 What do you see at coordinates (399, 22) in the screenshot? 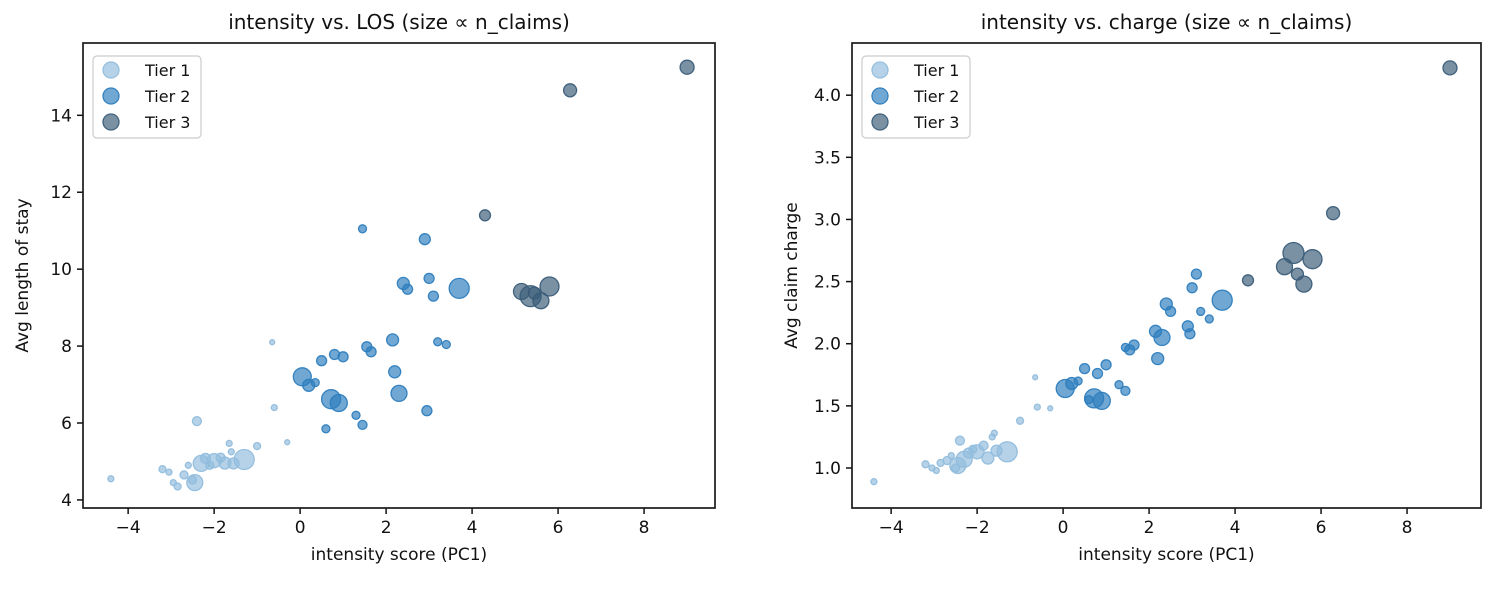
I see `chart-title: intensity vs. LOS (size ∝ n_claims)` at bounding box center [399, 22].